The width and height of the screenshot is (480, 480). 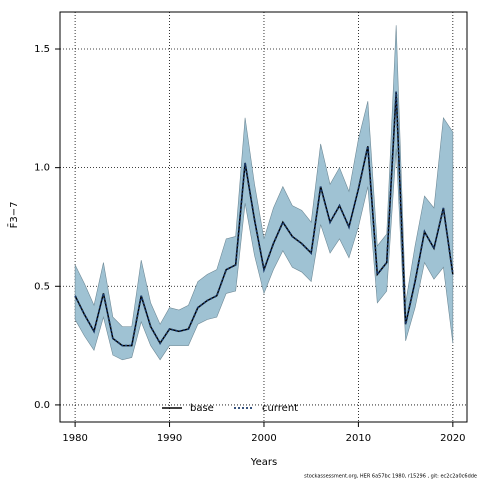 What do you see at coordinates (42, 168) in the screenshot?
I see `y-tick-label: 1.0` at bounding box center [42, 168].